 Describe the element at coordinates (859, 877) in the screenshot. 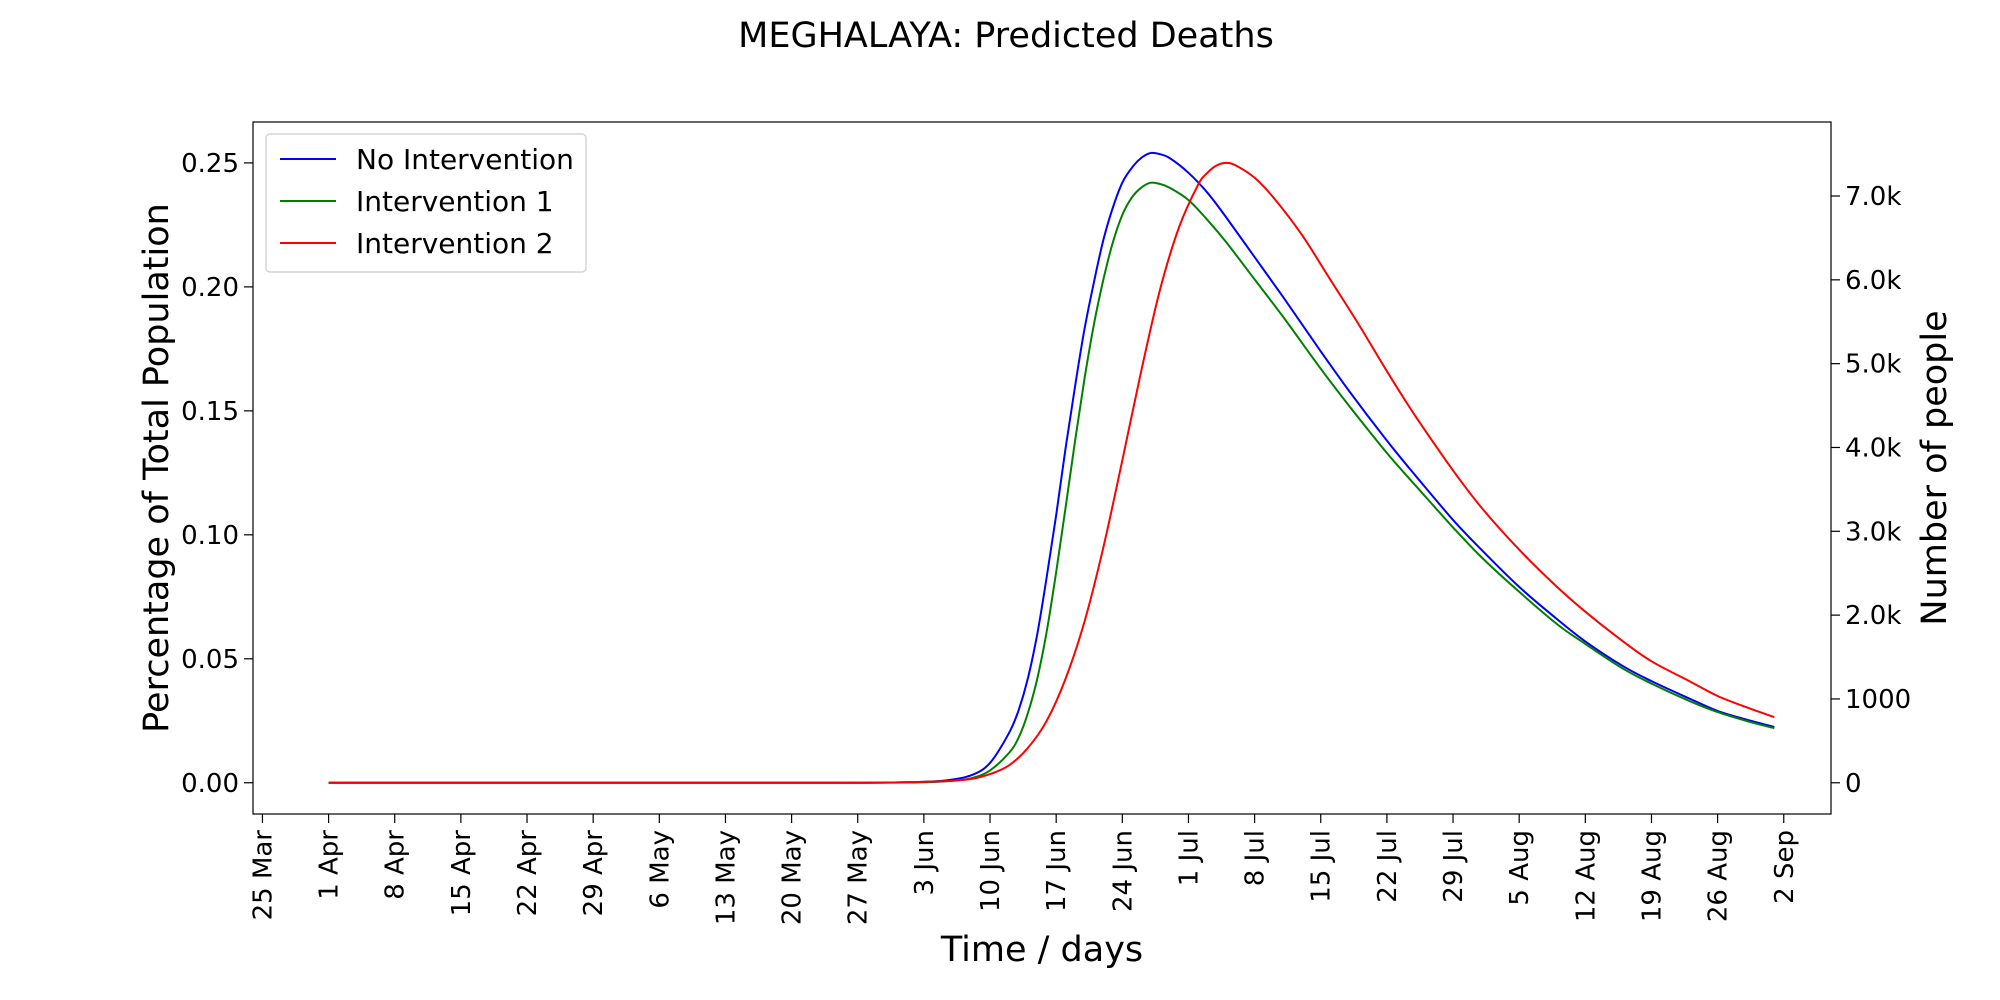

I see `x-tick-label: 27 May` at that location.